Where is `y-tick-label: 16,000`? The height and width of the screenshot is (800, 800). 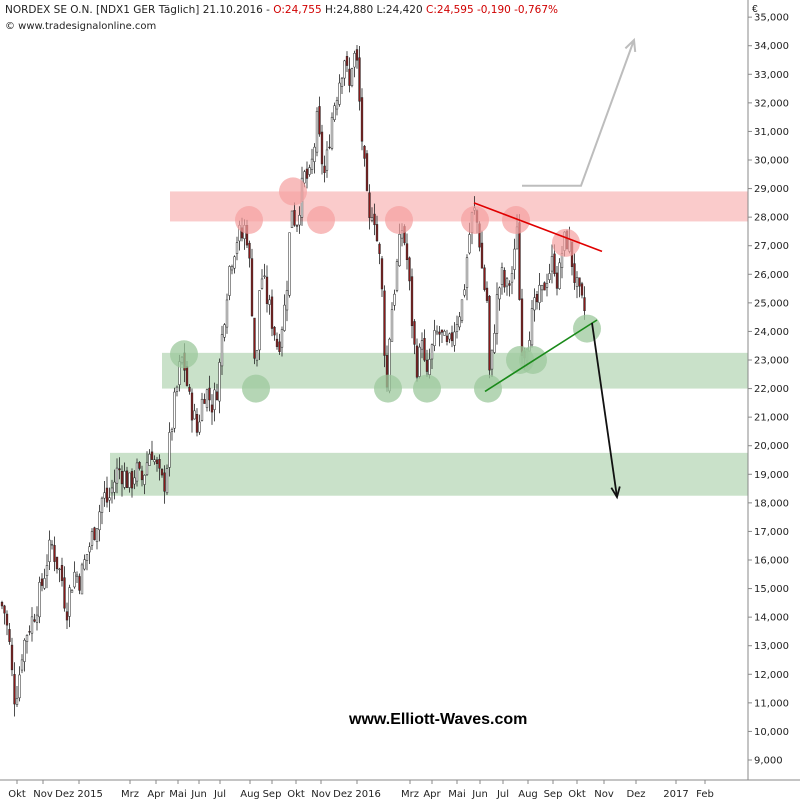
y-tick-label: 16,000 is located at coordinates (771, 561).